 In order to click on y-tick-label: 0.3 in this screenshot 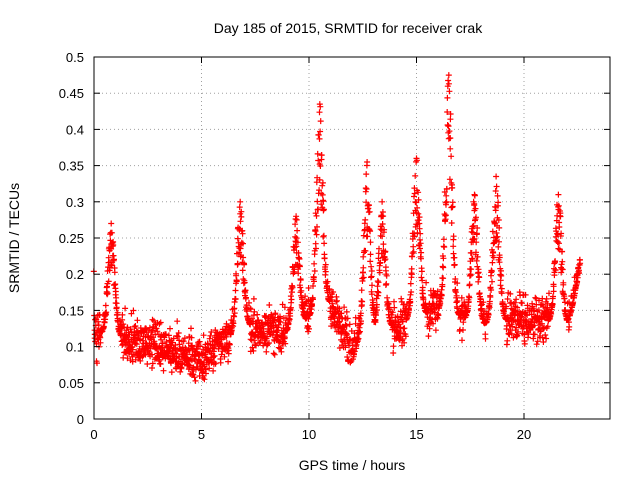, I will do `click(75, 202)`.